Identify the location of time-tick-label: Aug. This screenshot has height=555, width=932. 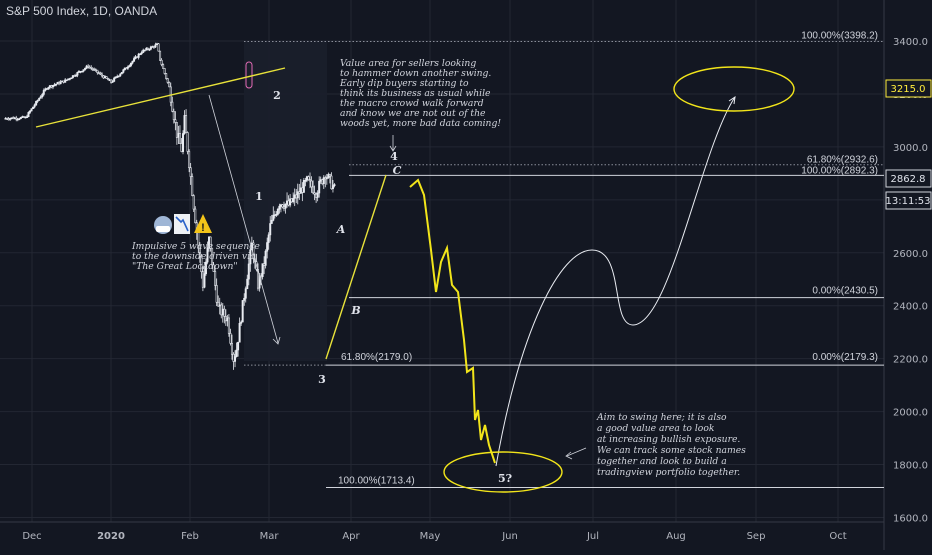
(676, 536).